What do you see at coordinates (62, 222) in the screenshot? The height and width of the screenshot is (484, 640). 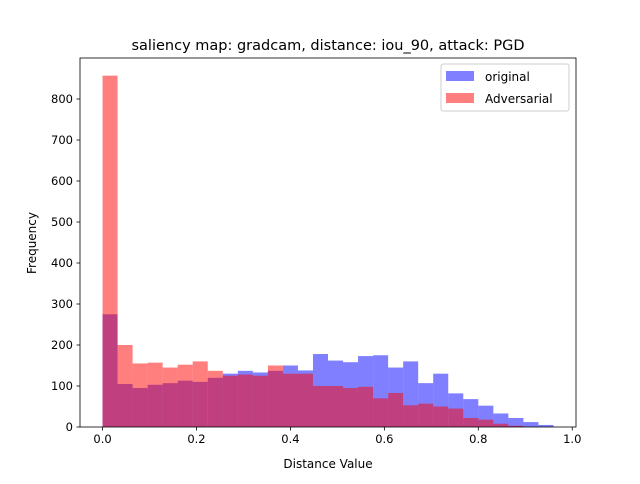 I see `y-tick-label: 500` at bounding box center [62, 222].